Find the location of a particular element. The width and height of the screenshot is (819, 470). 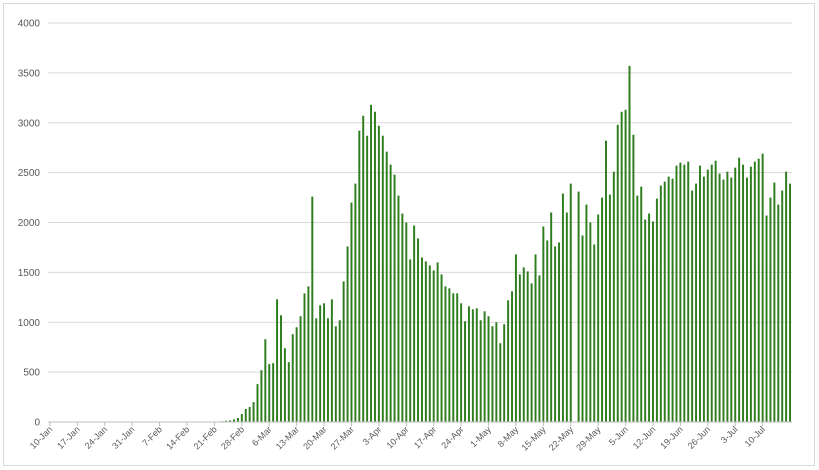

x-tick-label: 22-May is located at coordinates (561, 438).